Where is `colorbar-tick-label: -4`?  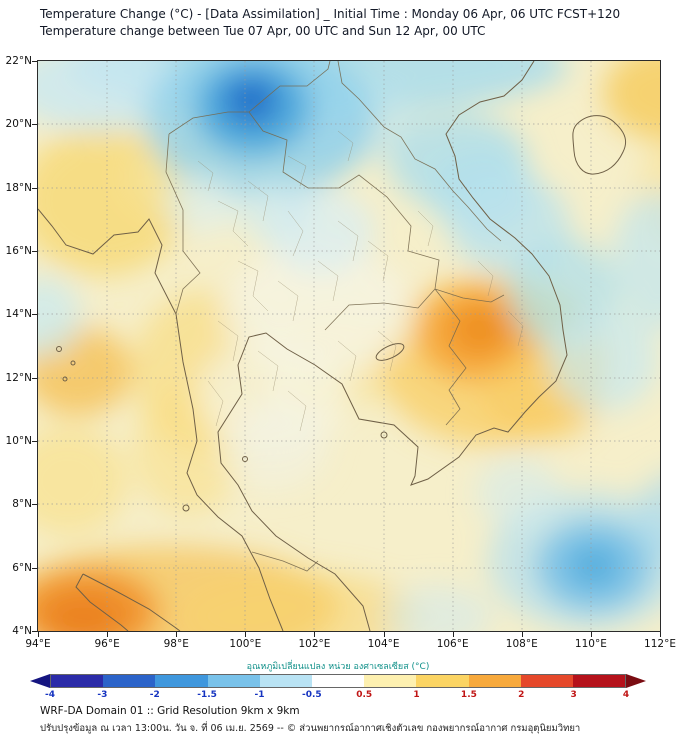
colorbar-tick-label: -4 is located at coordinates (50, 695).